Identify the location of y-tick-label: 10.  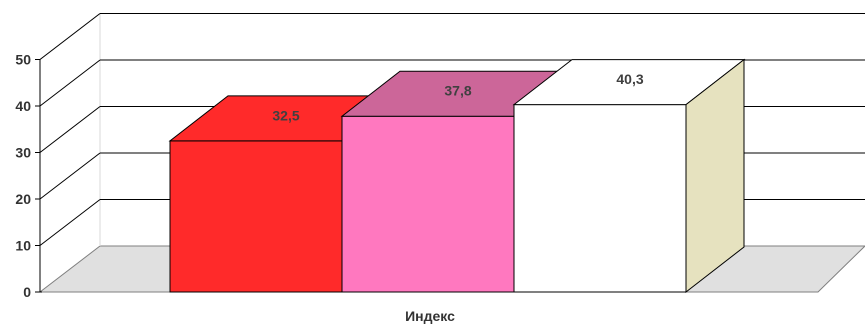
(23, 246).